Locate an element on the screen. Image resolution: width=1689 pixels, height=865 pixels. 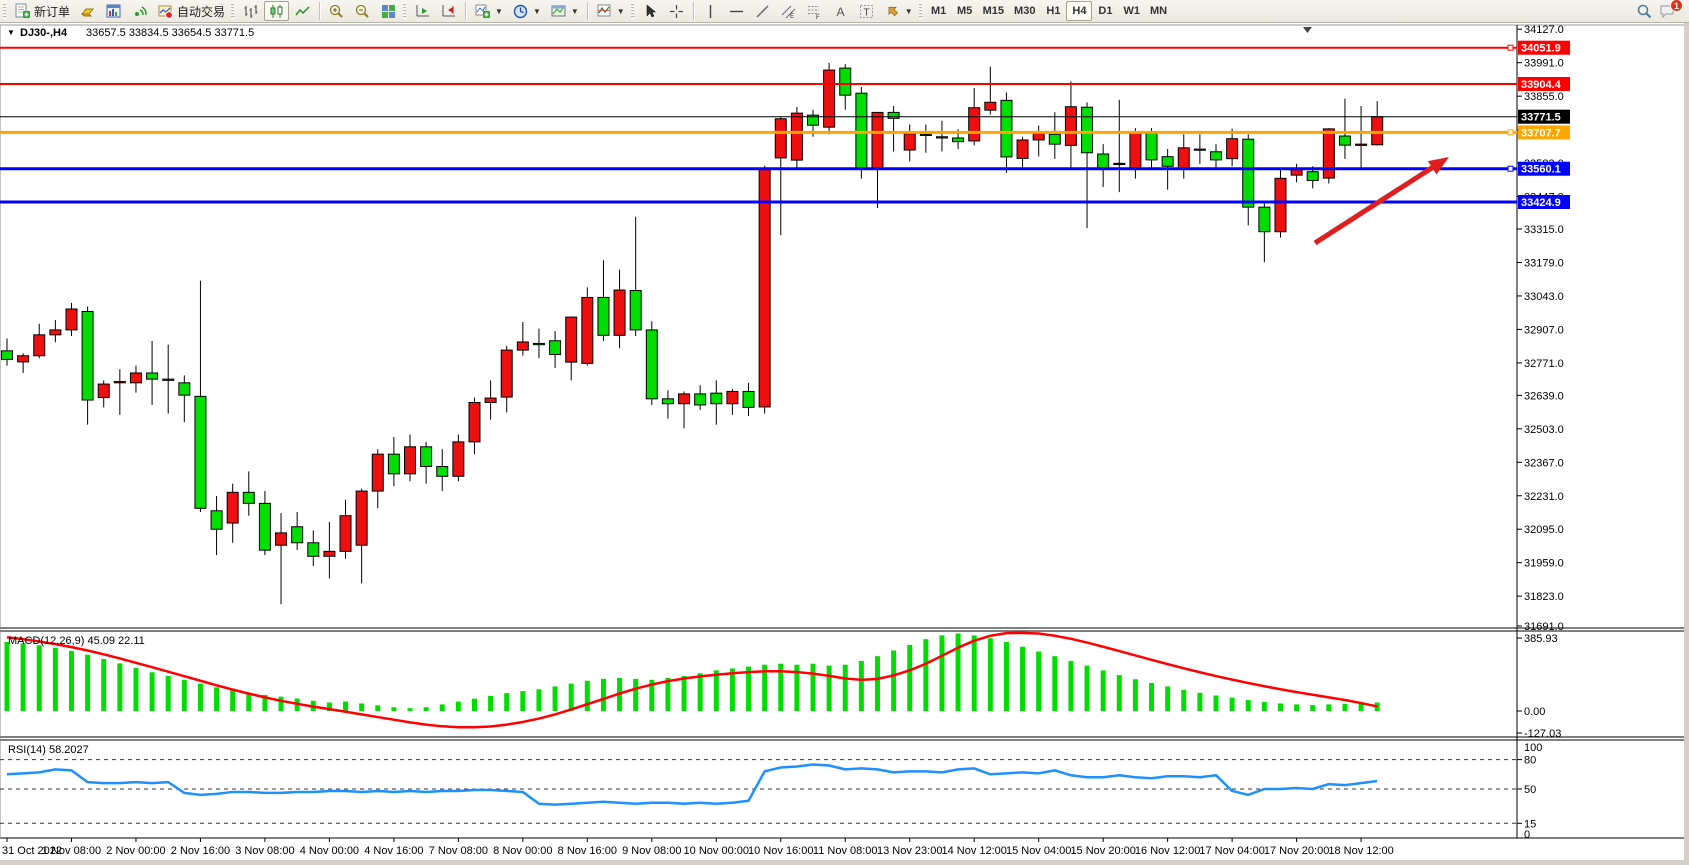
periods-button: ▼ is located at coordinates (526, 11).